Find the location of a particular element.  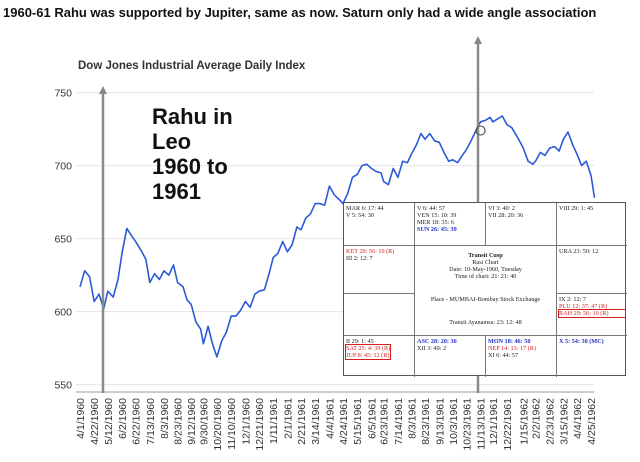

x-tick-label: 4/24/1961 is located at coordinates (344, 421).